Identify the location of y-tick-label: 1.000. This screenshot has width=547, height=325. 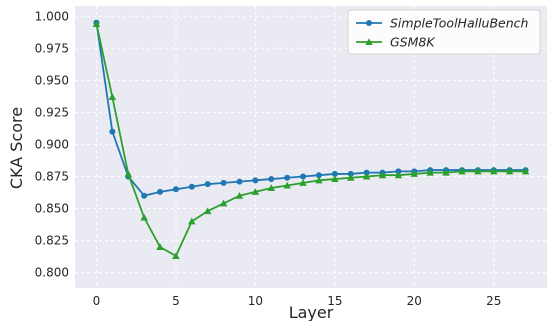
(52, 16).